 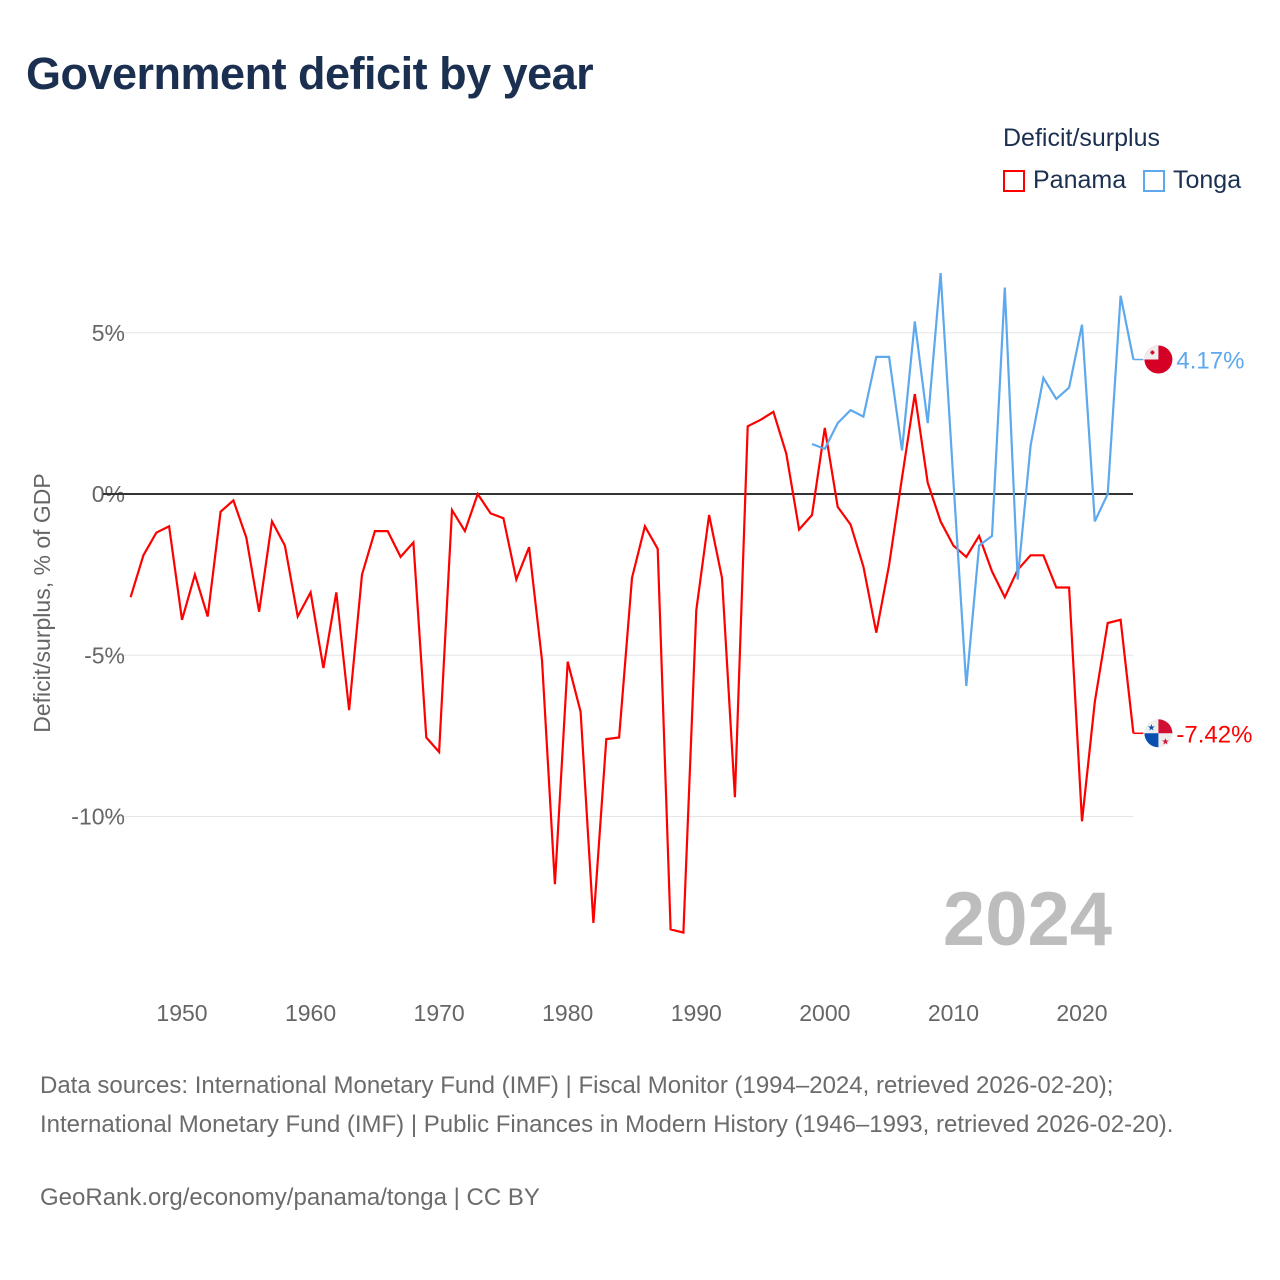 What do you see at coordinates (696, 1013) in the screenshot?
I see `x-tick-label: 1990` at bounding box center [696, 1013].